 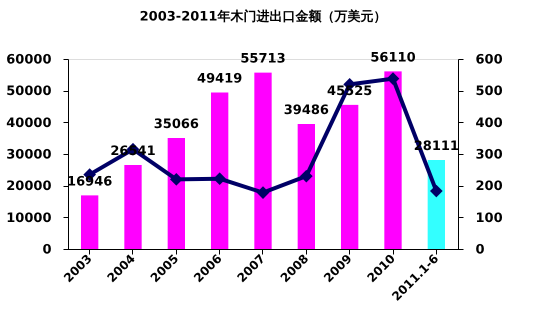 What do you see at coordinates (306, 110) in the screenshot?
I see `data-label: 39486` at bounding box center [306, 110].